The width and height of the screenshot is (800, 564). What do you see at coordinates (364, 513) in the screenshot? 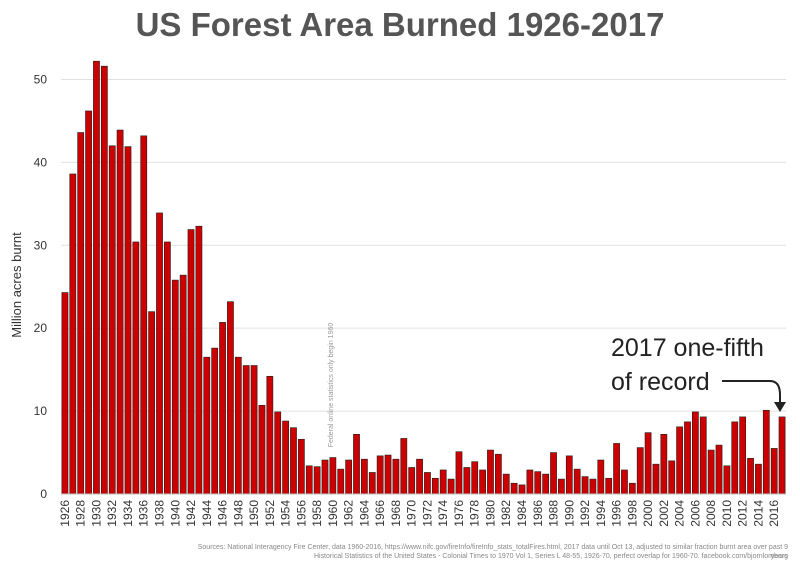
I see `x-tick-label: 1964` at bounding box center [364, 513].